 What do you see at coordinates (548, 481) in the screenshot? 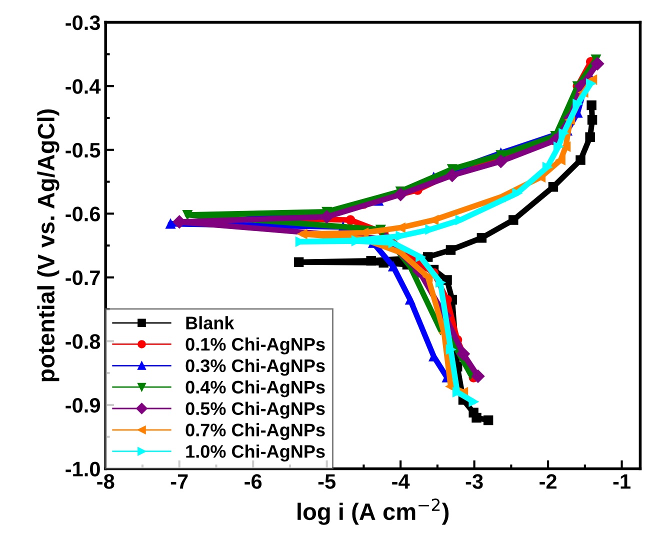
I see `x-tick-label: -2` at bounding box center [548, 481].